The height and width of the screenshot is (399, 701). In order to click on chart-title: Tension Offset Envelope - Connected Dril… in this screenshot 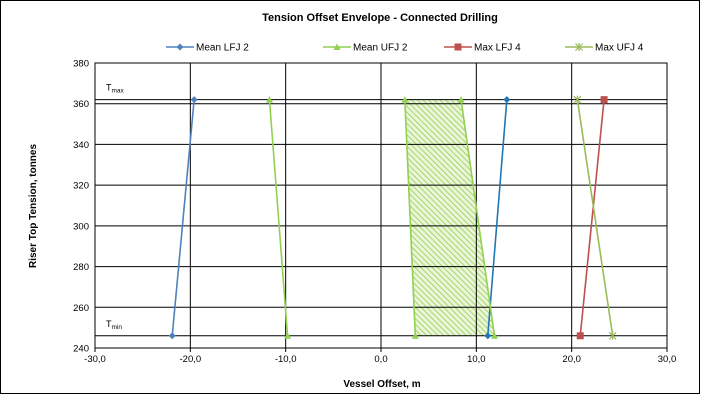, I will do `click(380, 18)`.